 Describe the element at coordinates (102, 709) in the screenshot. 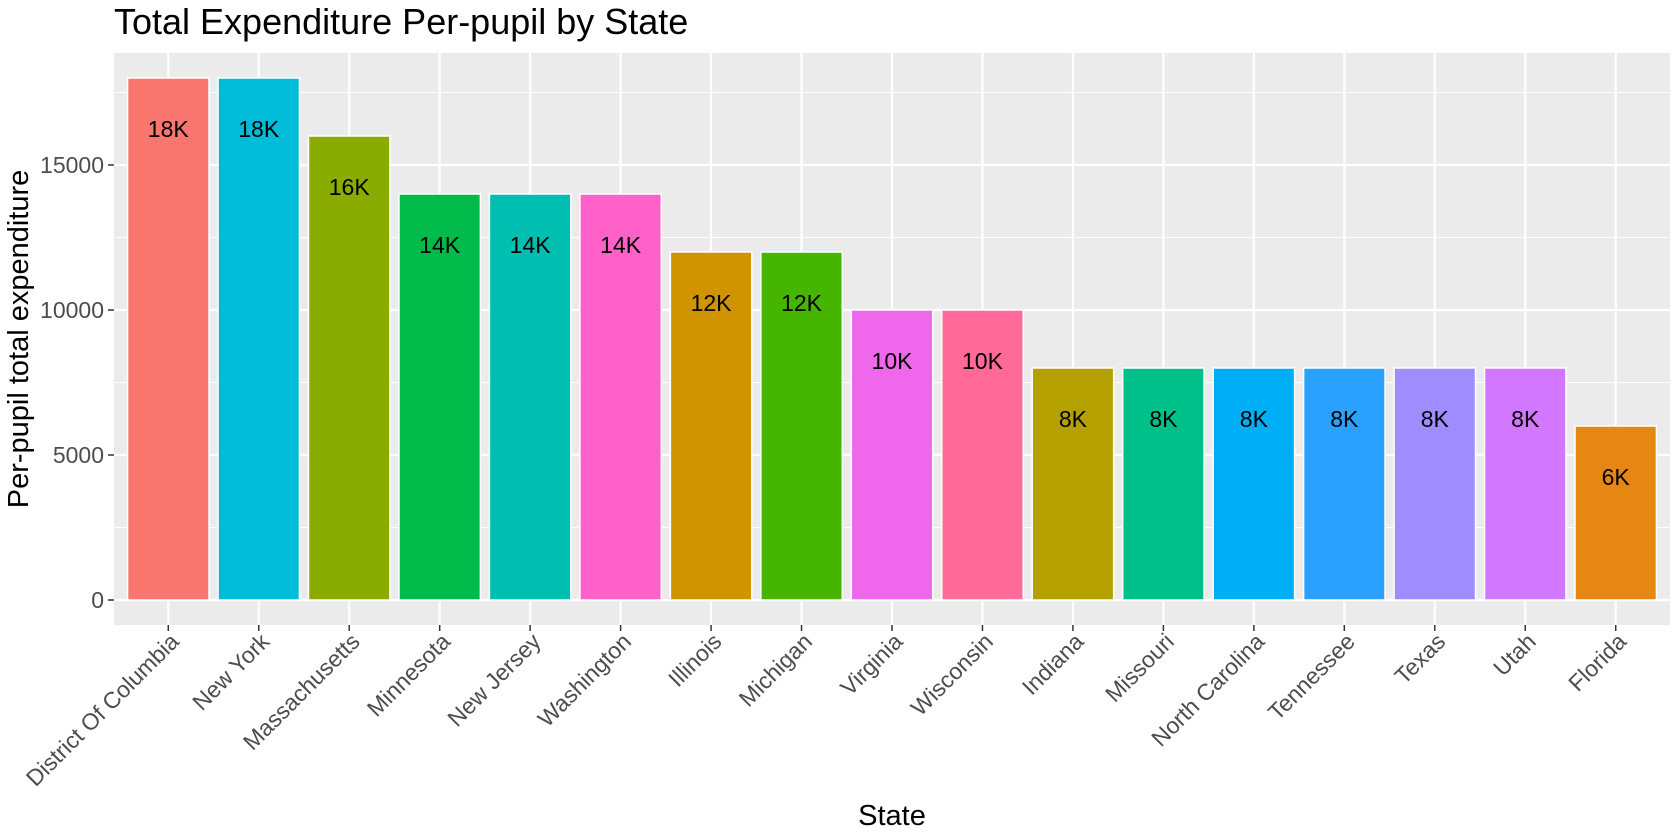

I see `x-tick-label: District Of Columbia` at that location.